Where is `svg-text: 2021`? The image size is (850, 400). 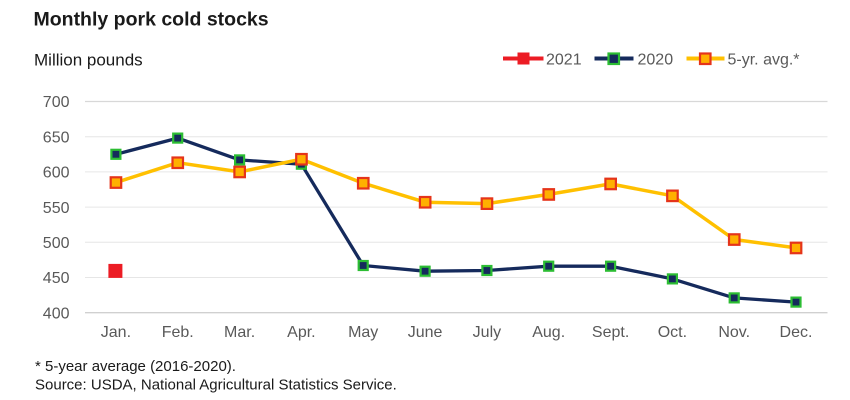 svg-text: 2021 is located at coordinates (564, 59).